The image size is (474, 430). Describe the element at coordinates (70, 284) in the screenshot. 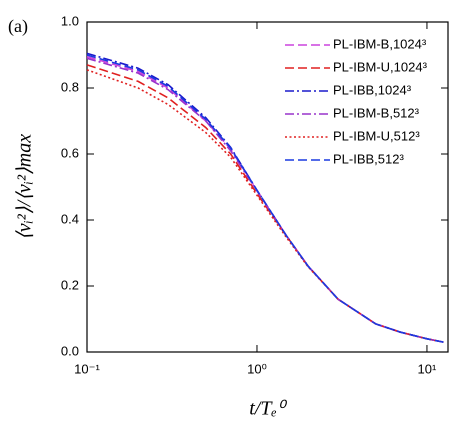

I see `y-tick-label: 0.2` at that location.